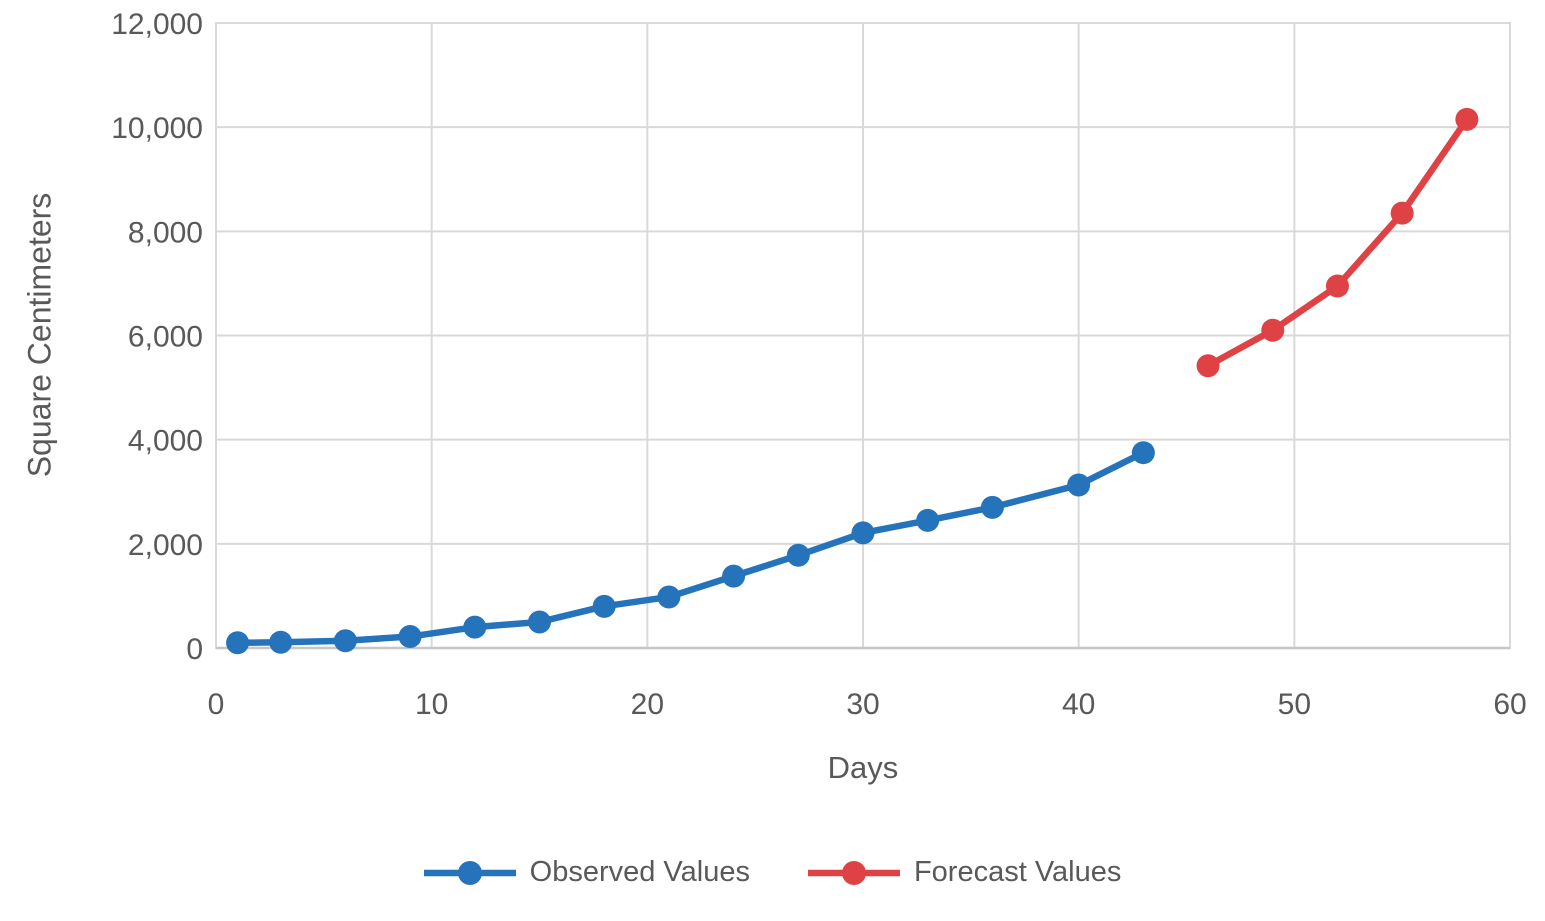 Image resolution: width=1545 pixels, height=921 pixels. Describe the element at coordinates (165, 232) in the screenshot. I see `y-tick-label: 8,000` at that location.